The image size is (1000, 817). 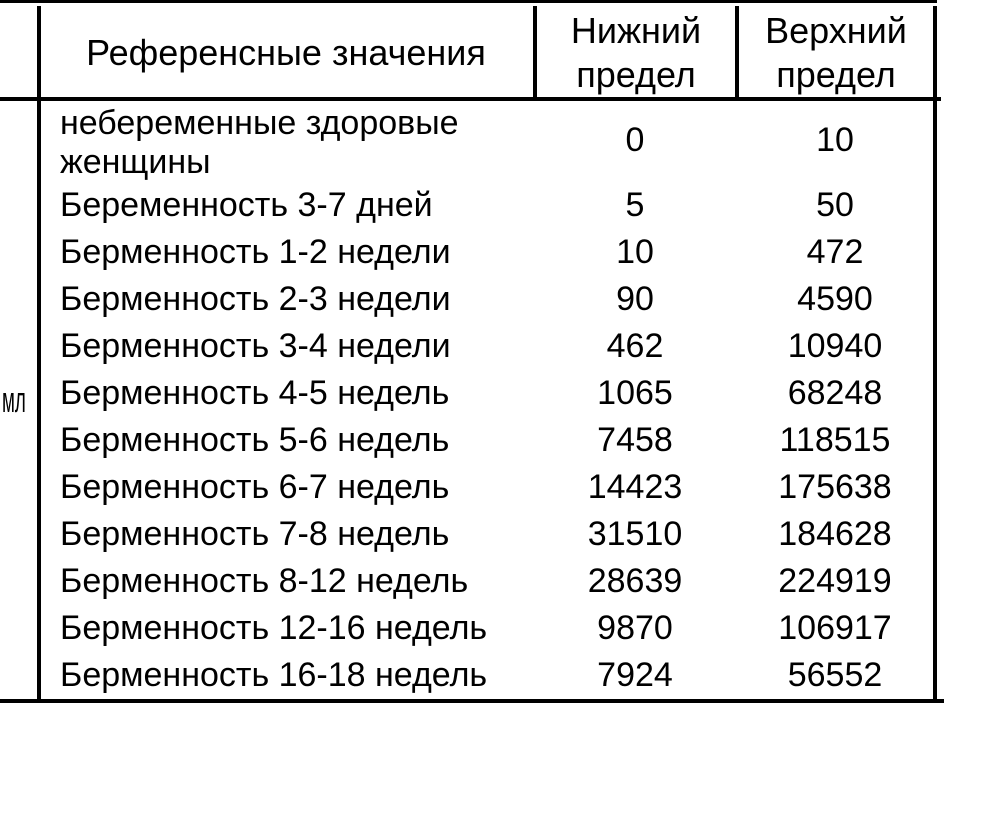 I want to click on column-header-lower-limit: Нижний предел, so click(x=636, y=52).